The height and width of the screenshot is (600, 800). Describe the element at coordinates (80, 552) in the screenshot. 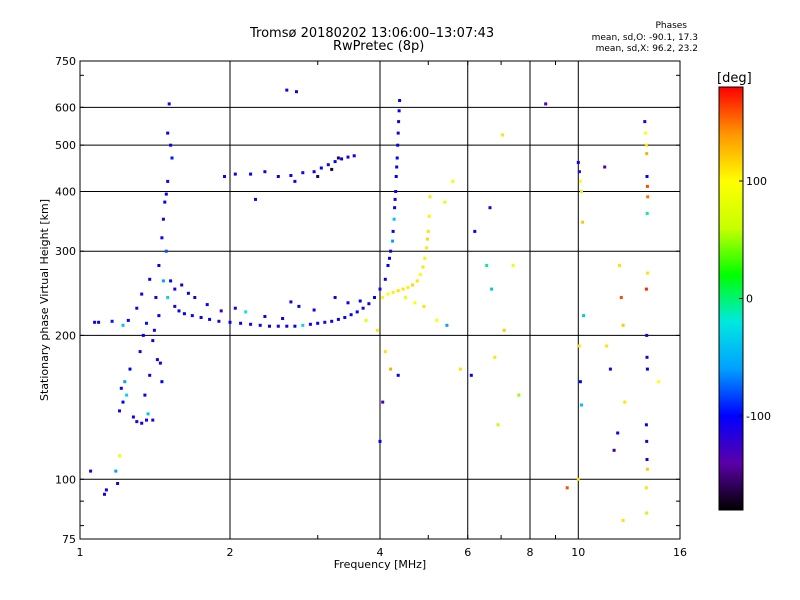

I see `x-tick-label: 1` at that location.